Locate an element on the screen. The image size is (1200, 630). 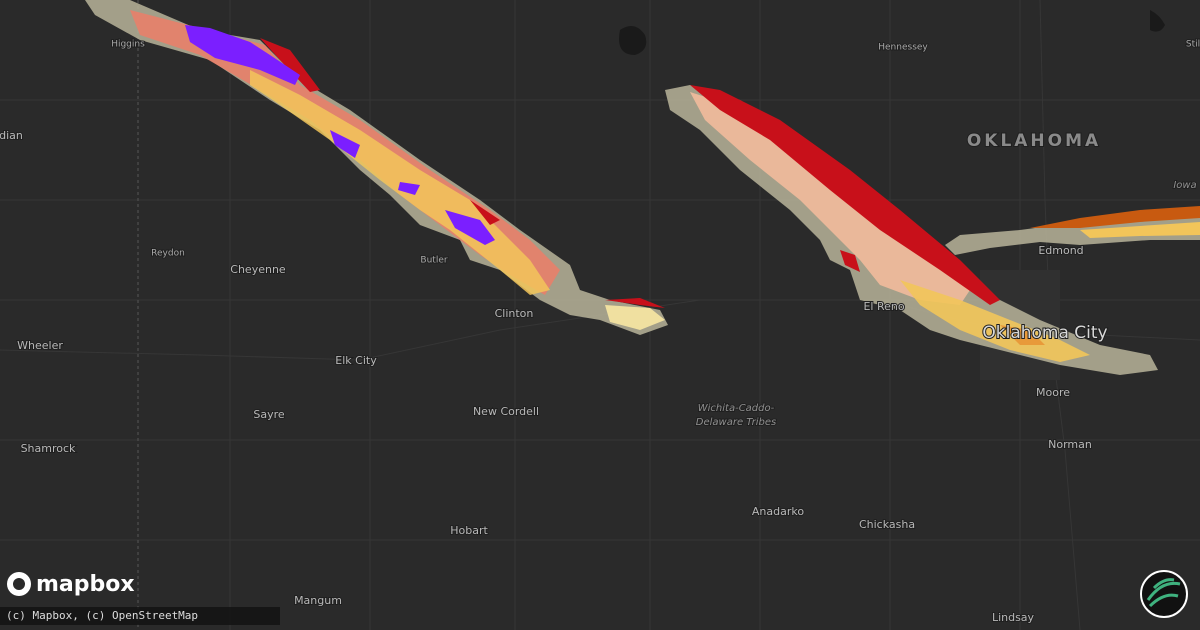
tribal-label: Delaware Tribes is located at coordinates (736, 422).